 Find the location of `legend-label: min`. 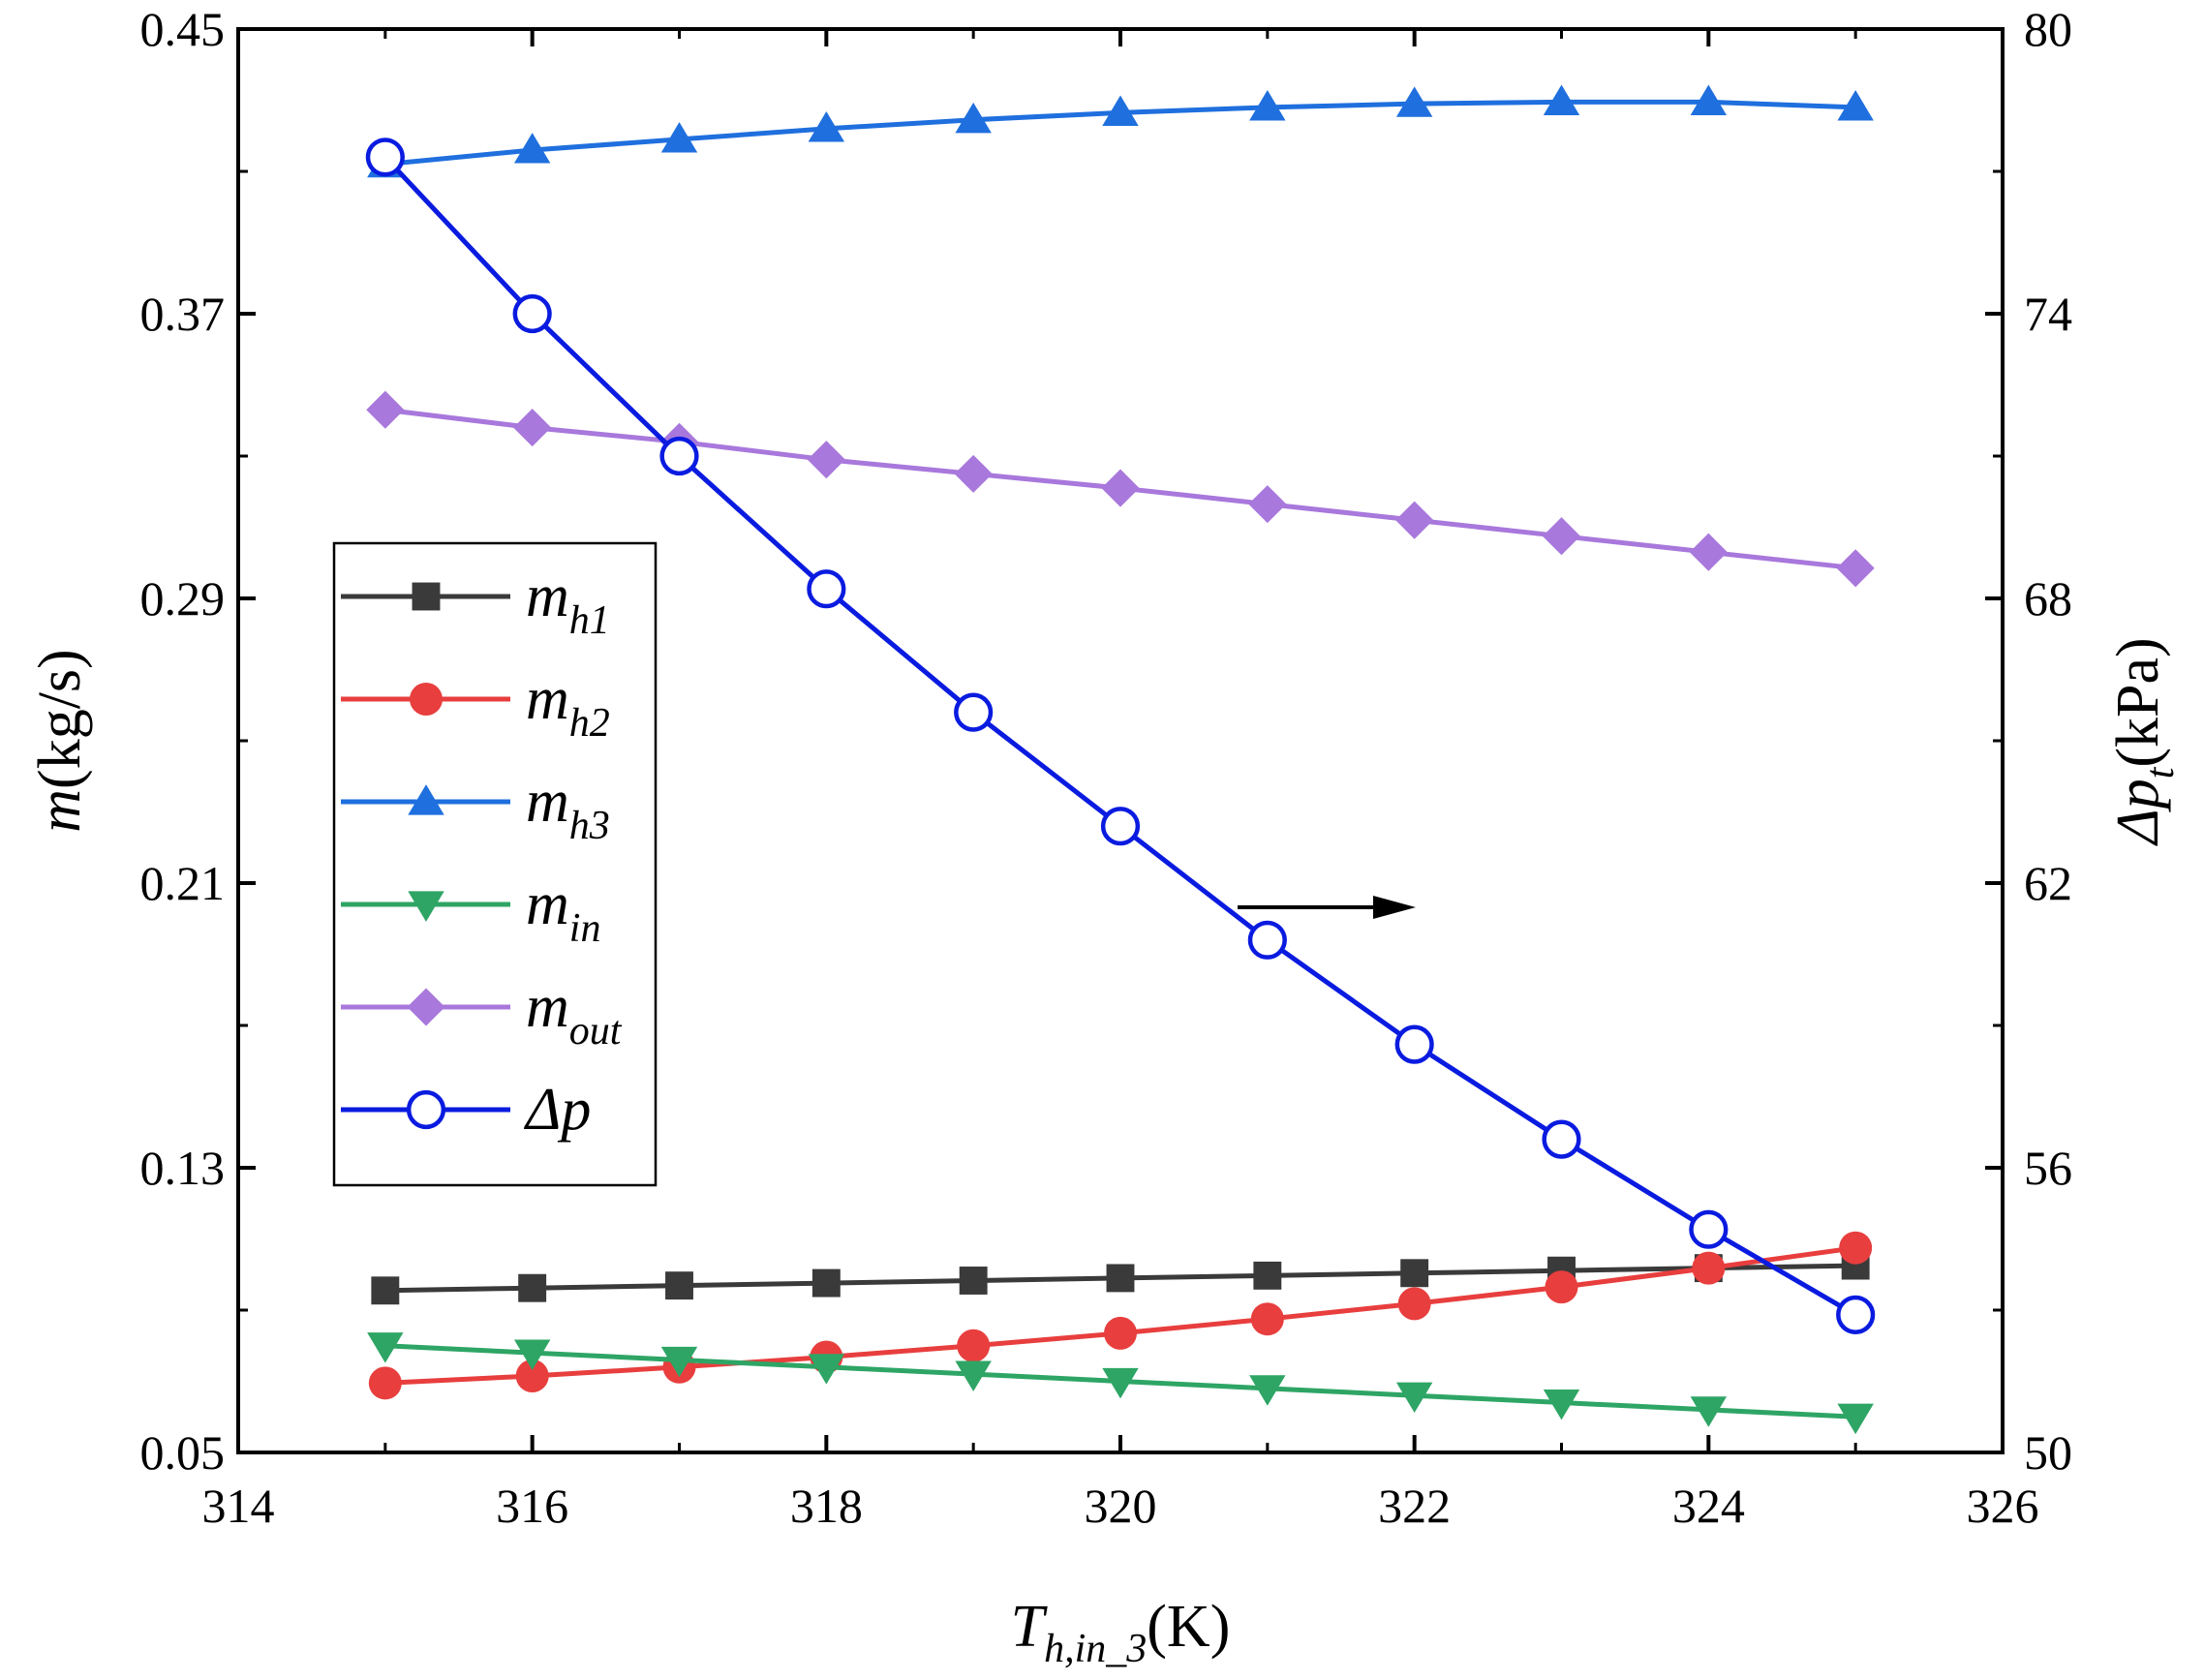

legend-label: min is located at coordinates (563, 911).